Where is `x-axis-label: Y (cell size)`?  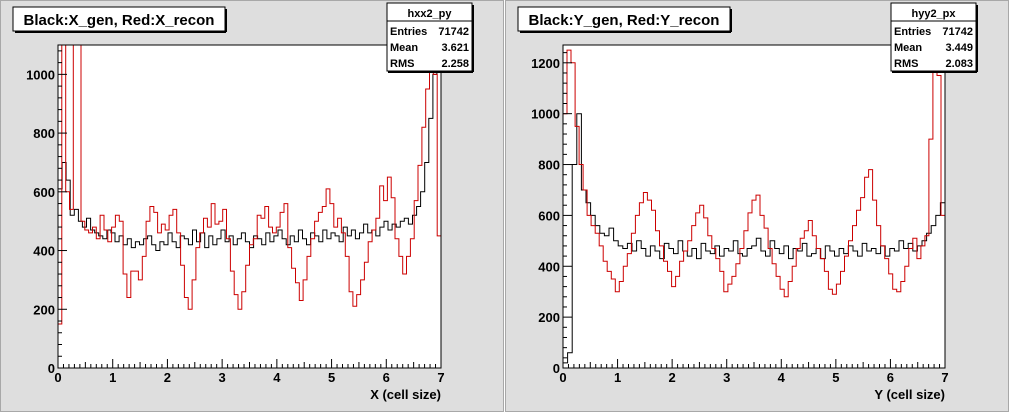
x-axis-label: Y (cell size) is located at coordinates (909, 394).